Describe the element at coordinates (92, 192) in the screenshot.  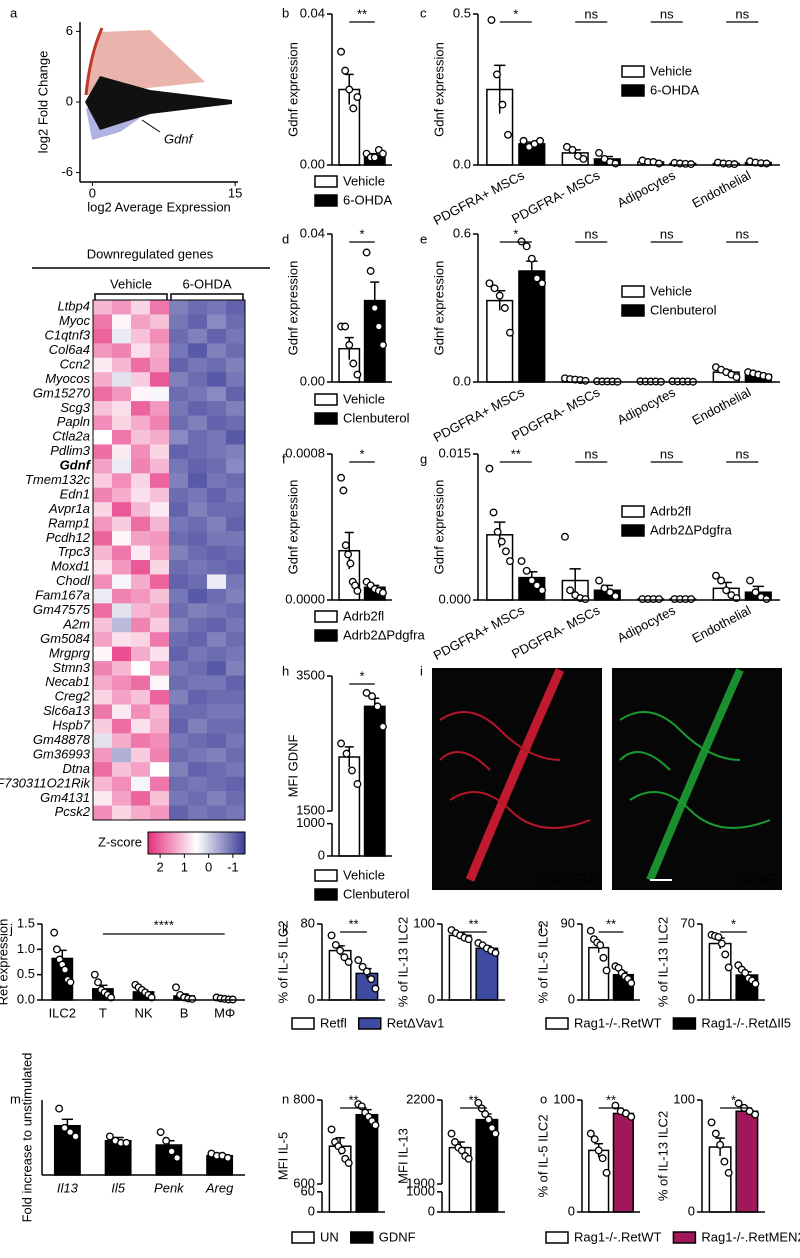
I see `x-tick-label: 0` at that location.